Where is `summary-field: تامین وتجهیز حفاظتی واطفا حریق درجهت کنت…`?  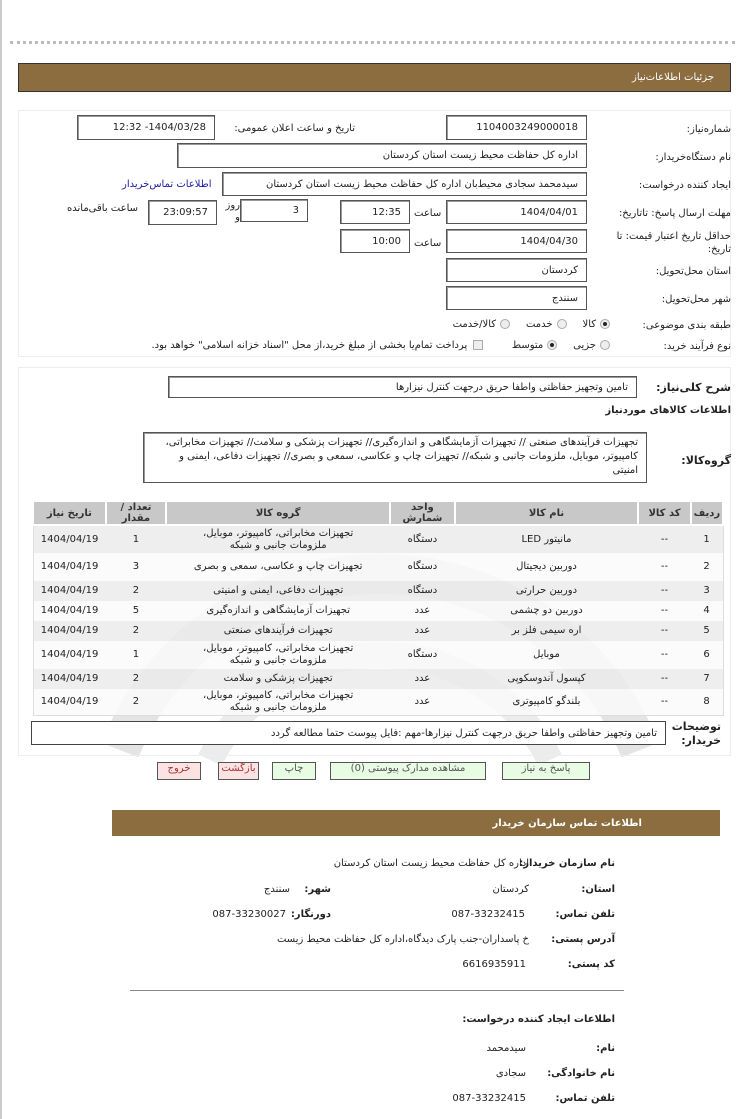 summary-field: تامین وتجهیز حفاظتی واطفا حریق درجهت کنت… is located at coordinates (402, 387).